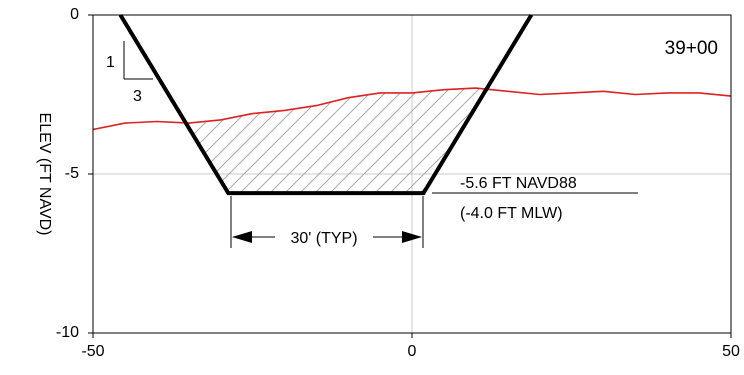 The image size is (744, 375). I want to click on width-dimension: 30' (TYP), so click(327, 222).